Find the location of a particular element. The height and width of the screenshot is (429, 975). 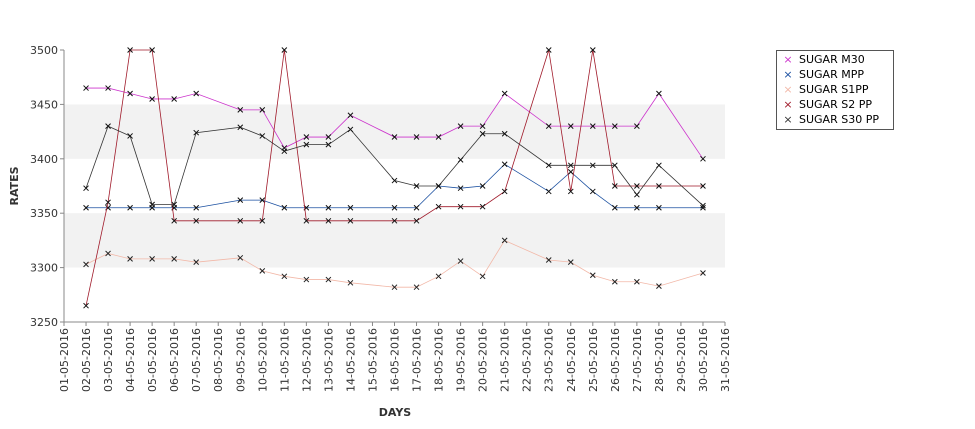

legend-item: × SUGAR M30 is located at coordinates (835, 59).